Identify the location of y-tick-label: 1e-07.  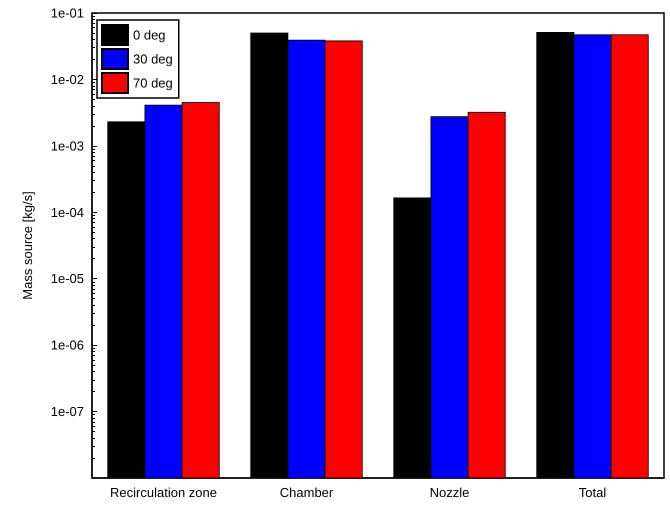
(67, 412).